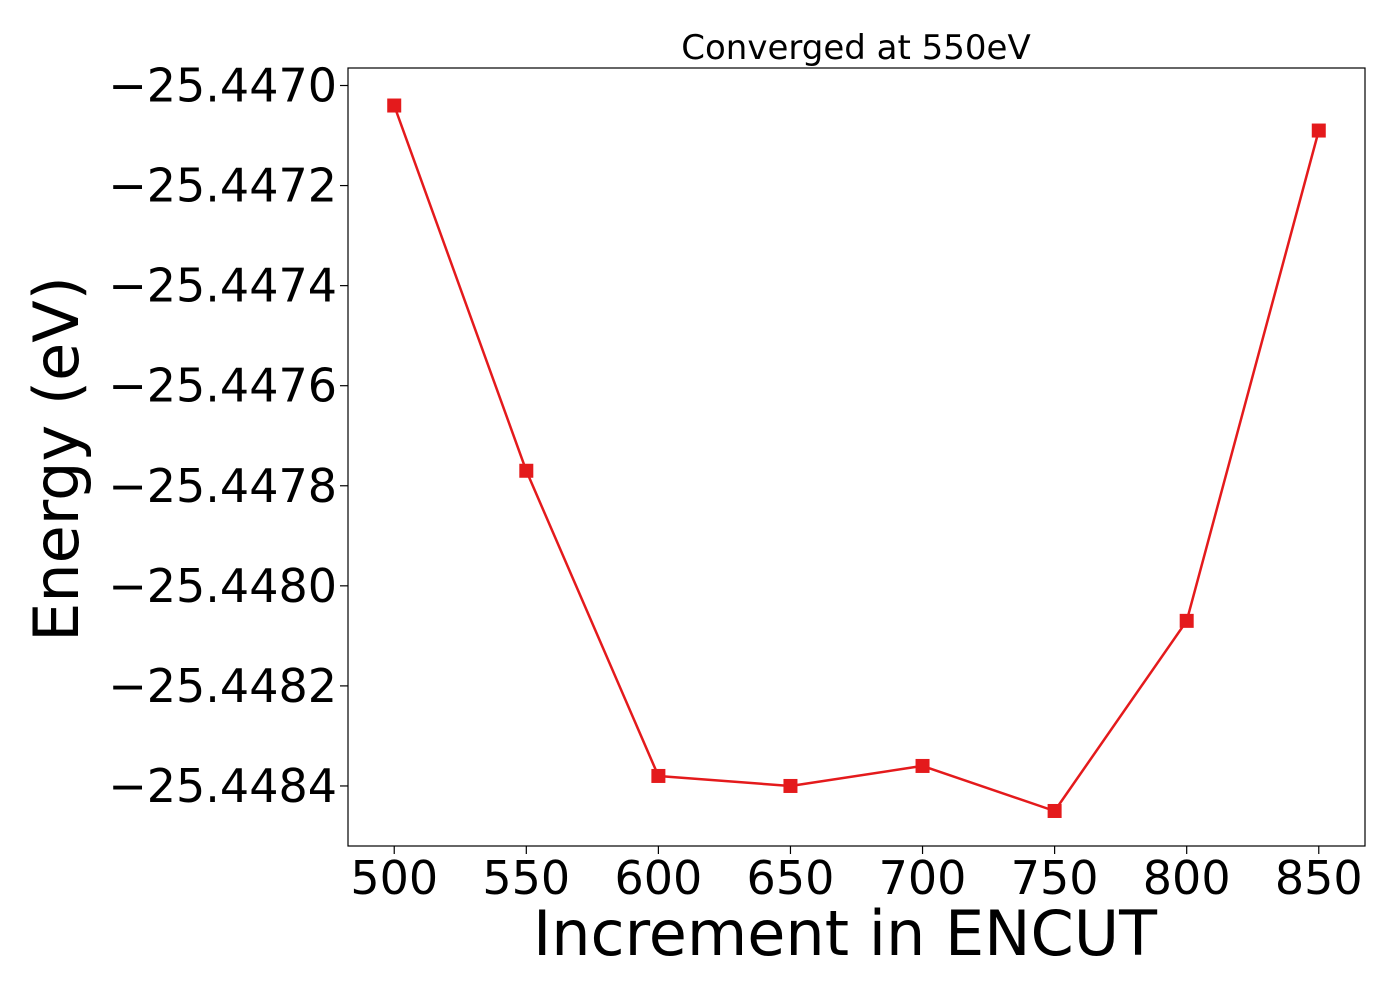 This screenshot has width=1400, height=1000. What do you see at coordinates (1319, 878) in the screenshot?
I see `x-tick-label: 850` at bounding box center [1319, 878].